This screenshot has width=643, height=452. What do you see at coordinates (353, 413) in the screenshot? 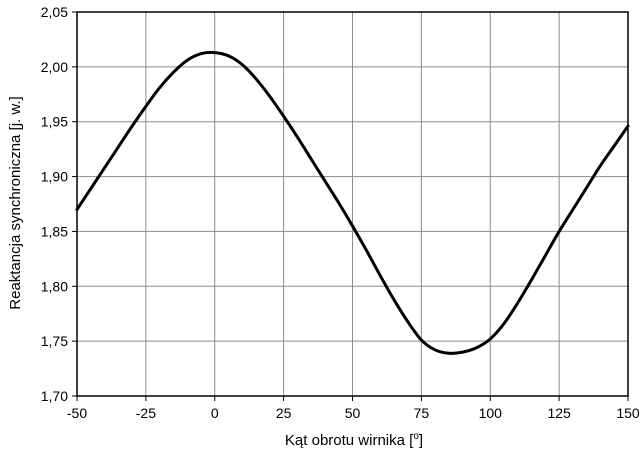
I see `x-tick-label: 50` at bounding box center [353, 413].